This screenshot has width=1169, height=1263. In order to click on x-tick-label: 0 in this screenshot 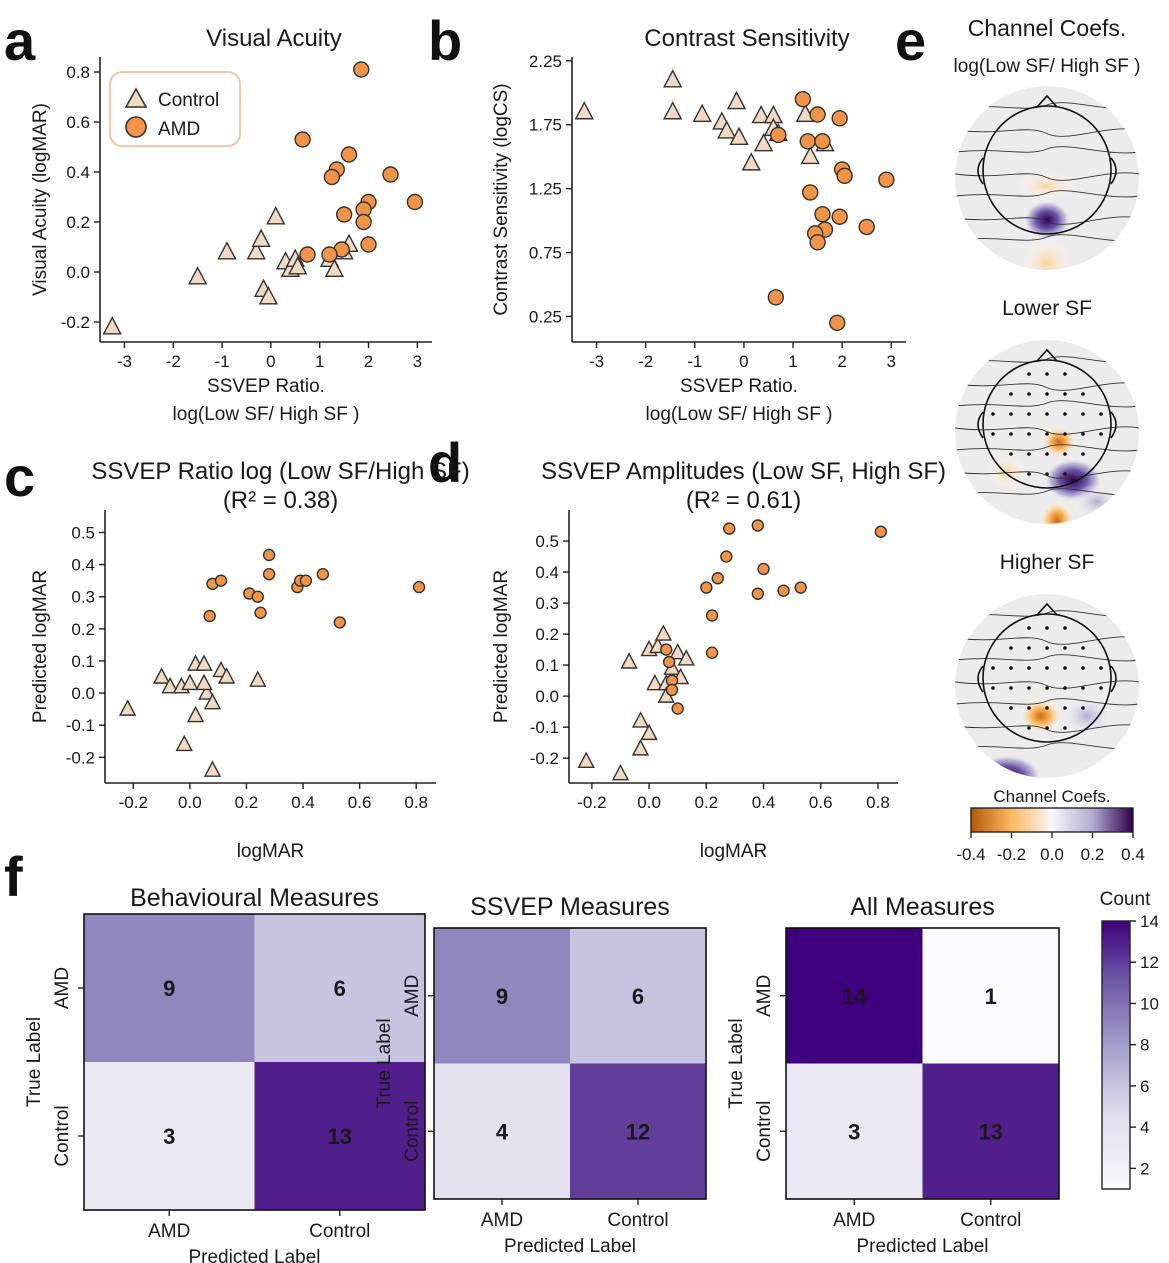, I will do `click(270, 361)`.